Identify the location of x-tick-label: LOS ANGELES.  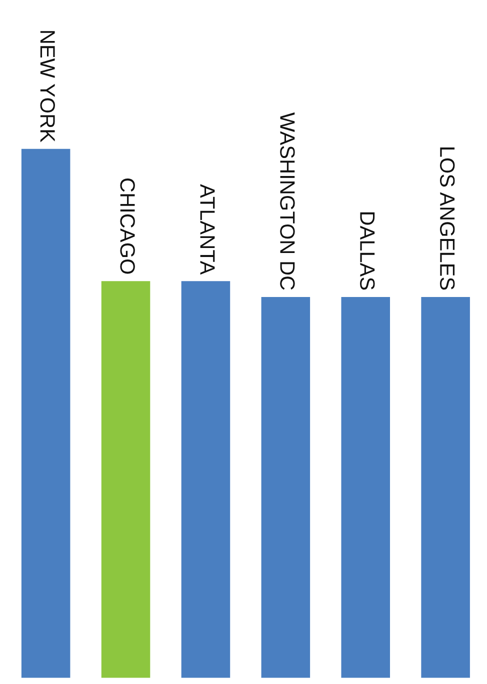
(447, 219).